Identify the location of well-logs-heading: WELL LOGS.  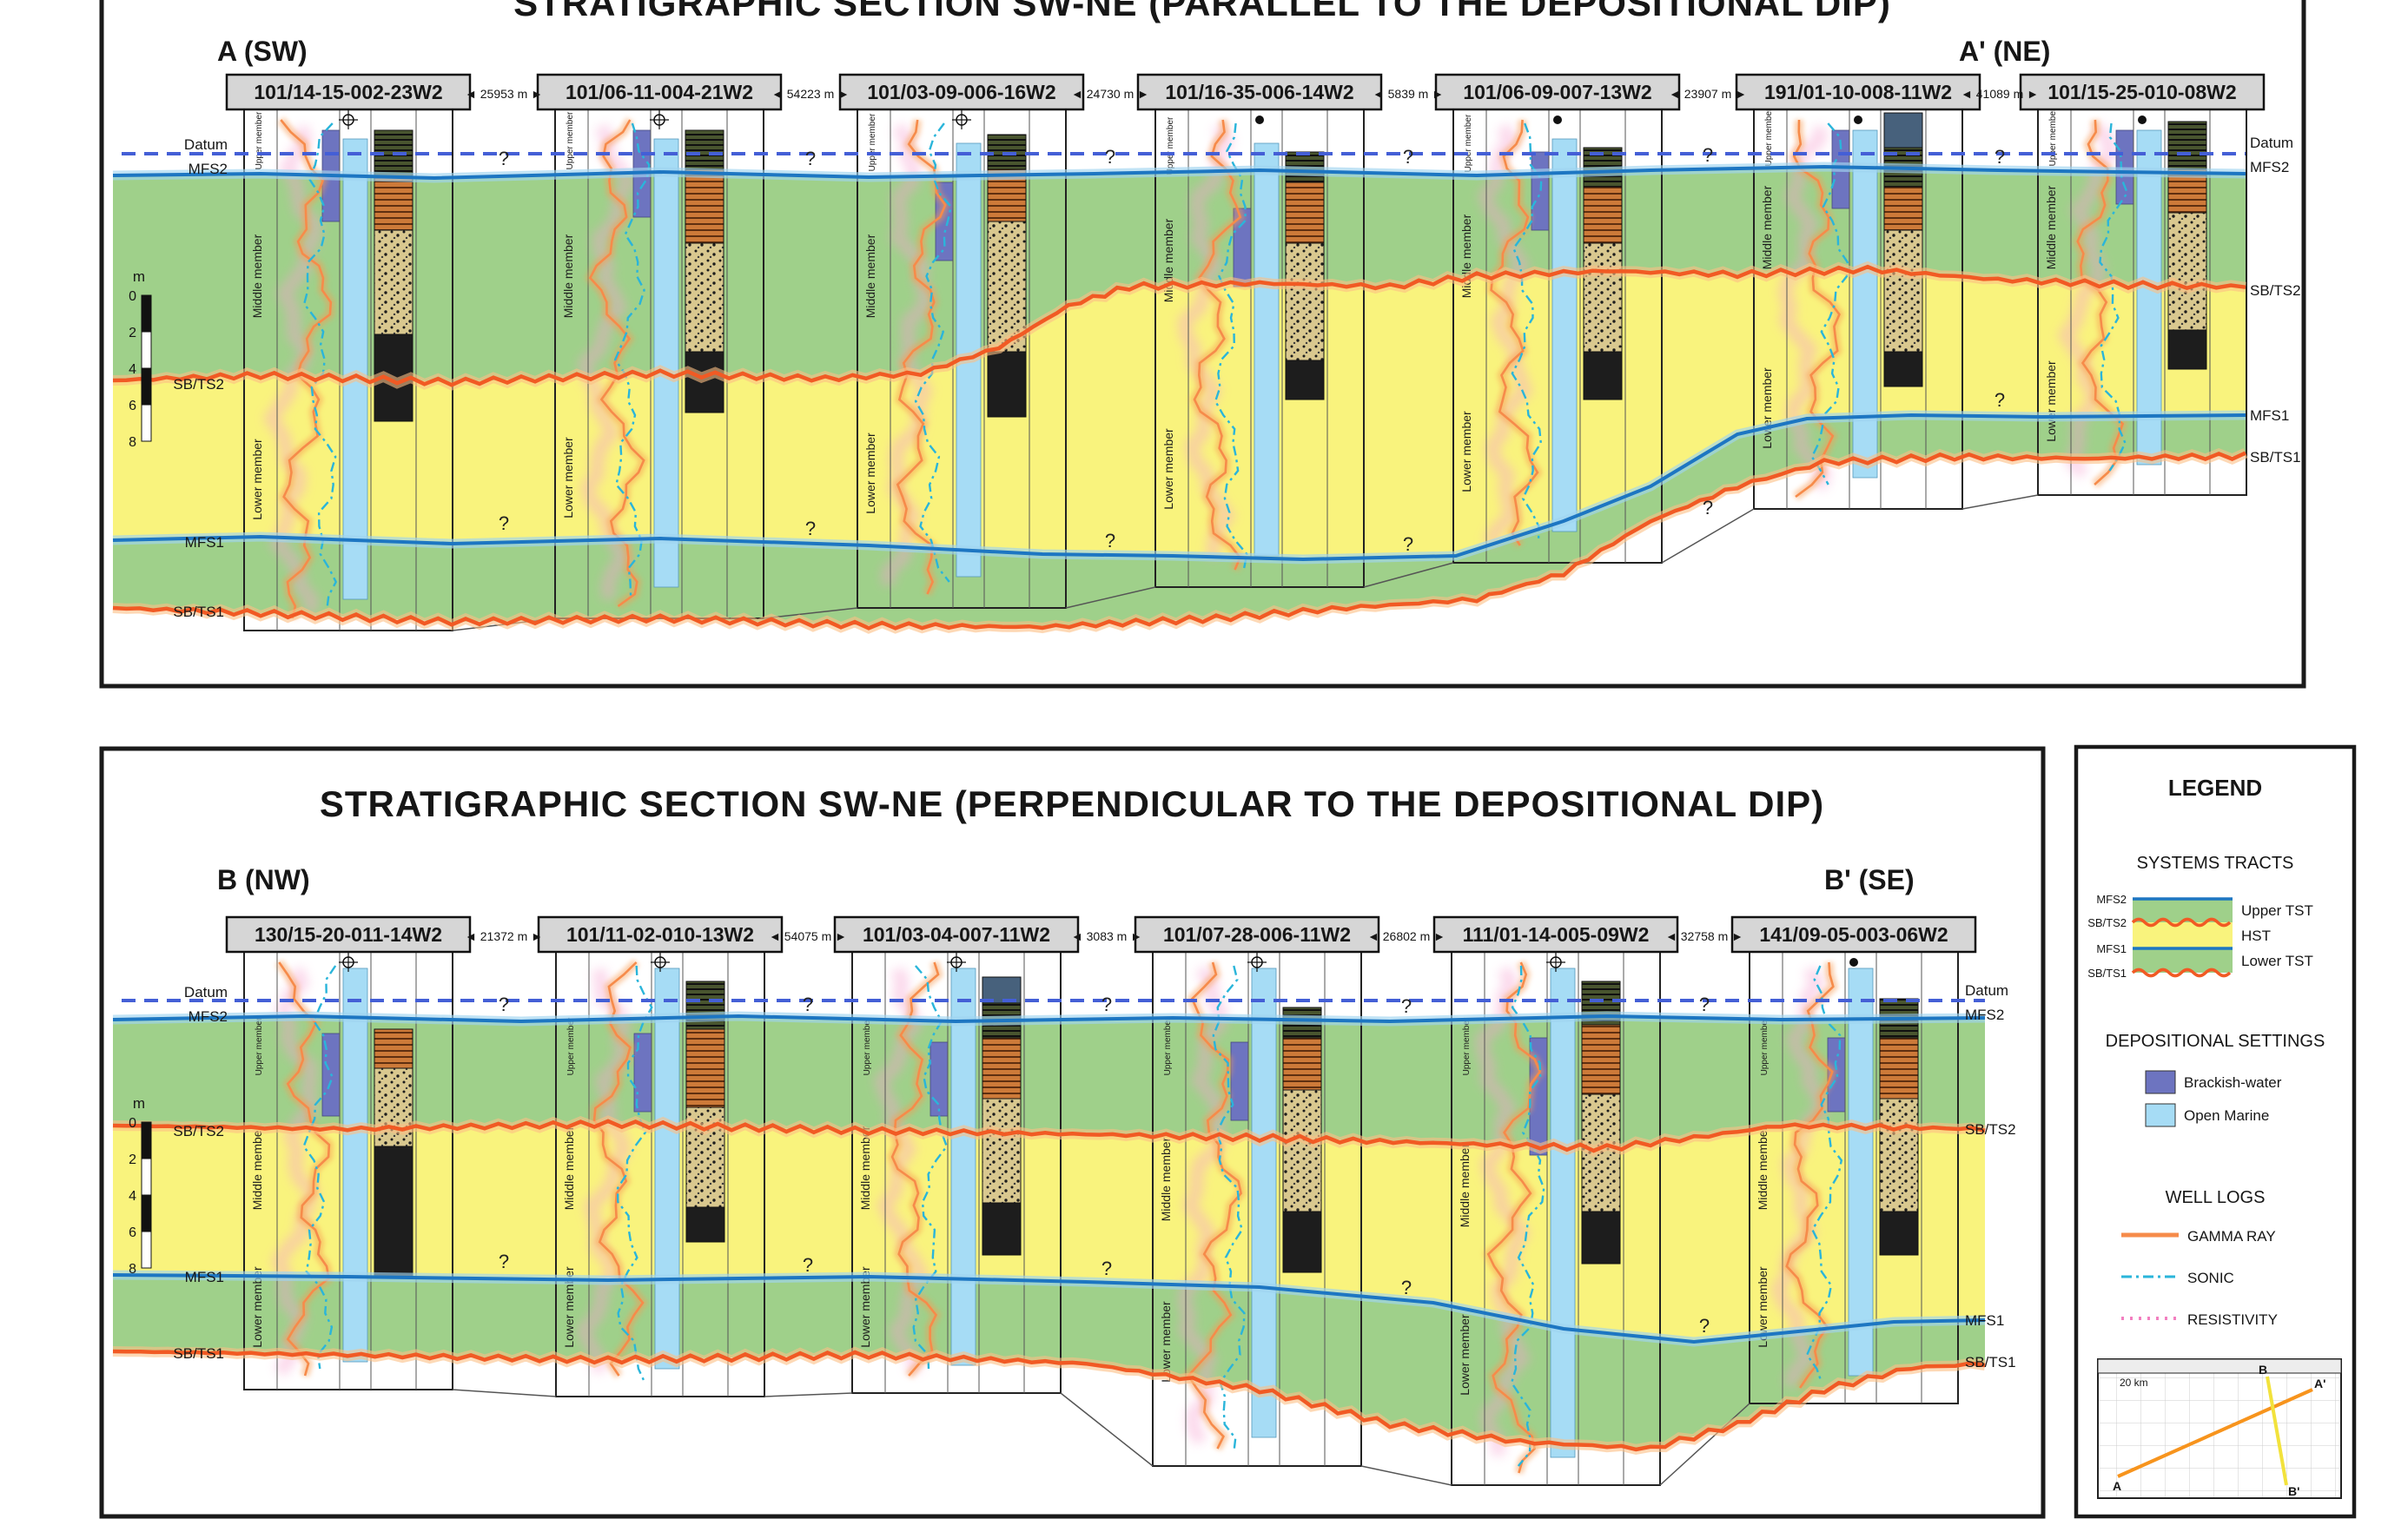
(2216, 1197).